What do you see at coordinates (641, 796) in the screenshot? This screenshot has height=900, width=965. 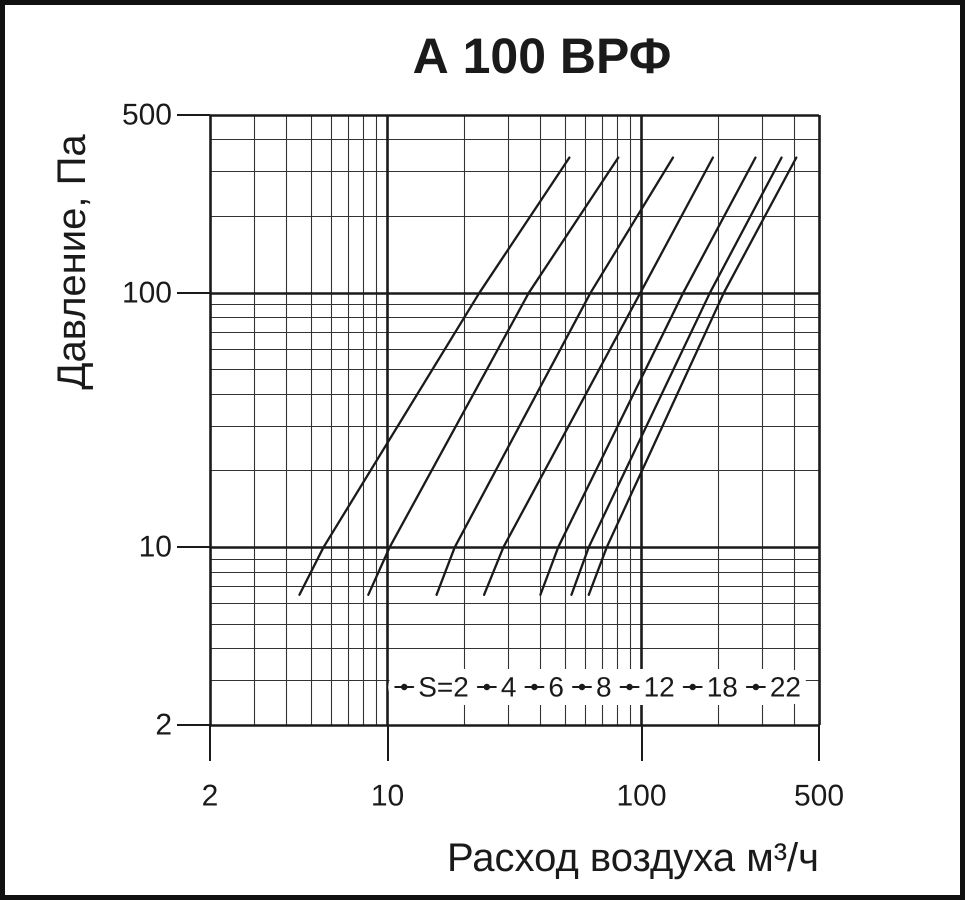 I see `x-tick-label: 100` at bounding box center [641, 796].